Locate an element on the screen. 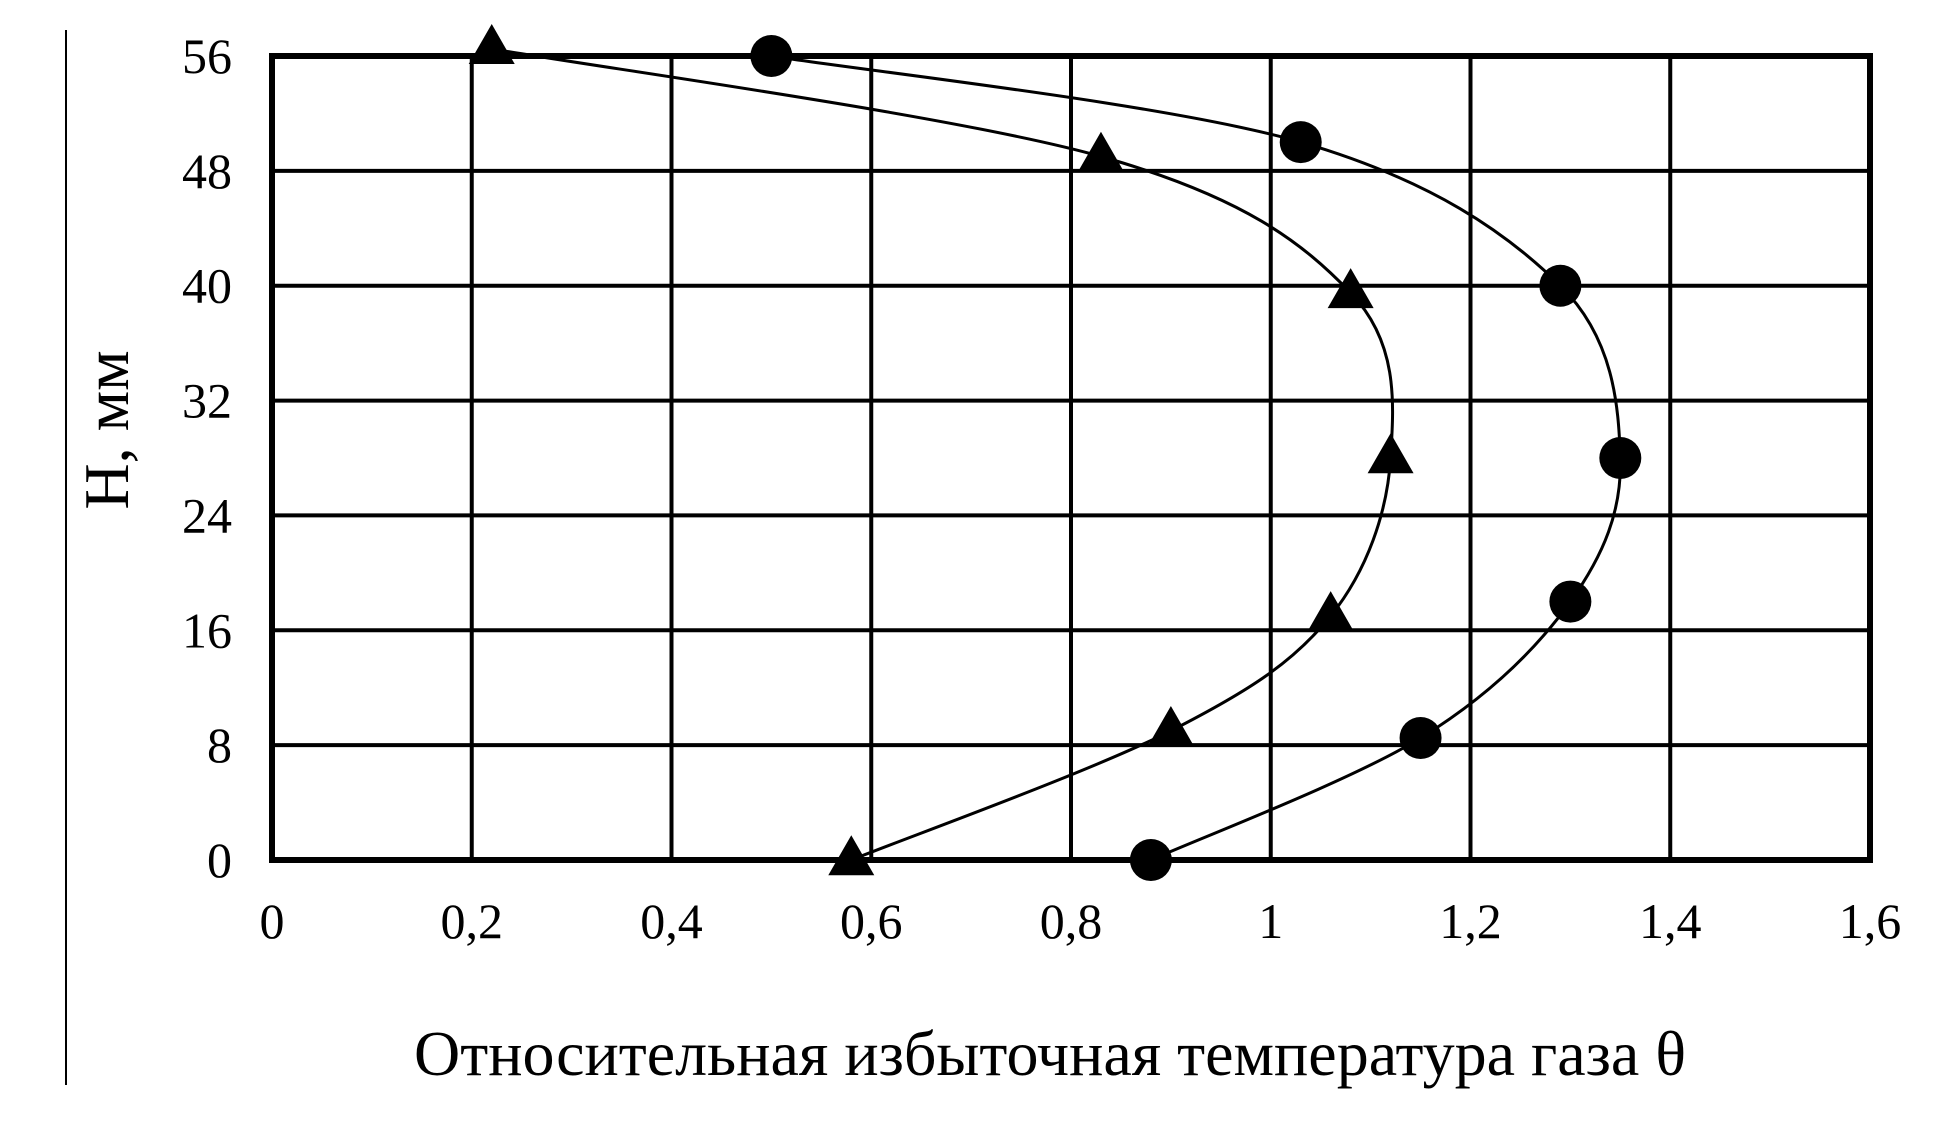 Image resolution: width=1958 pixels, height=1128 pixels. x-tick-label: 0,4 is located at coordinates (671, 921).